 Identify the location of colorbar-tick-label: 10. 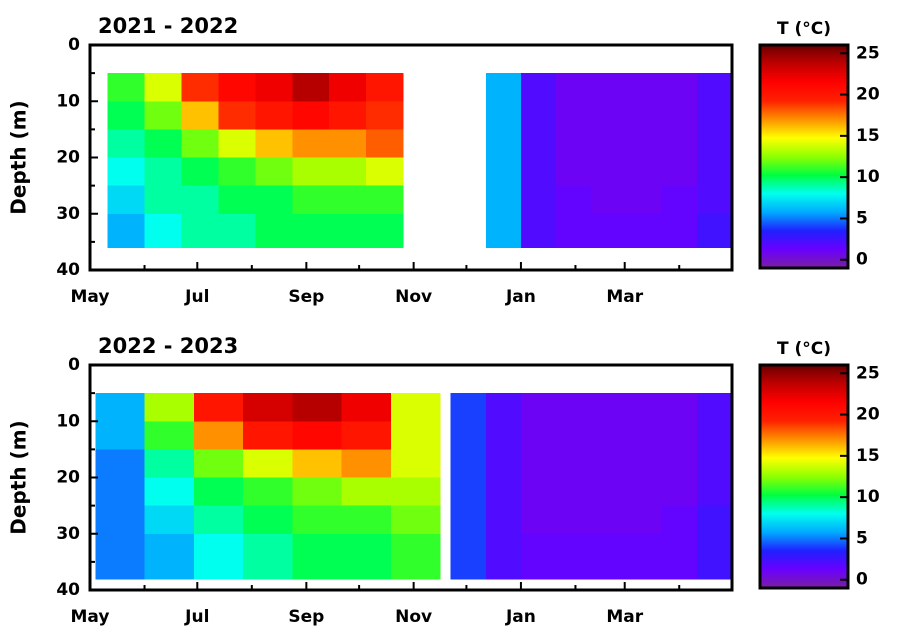
(868, 177).